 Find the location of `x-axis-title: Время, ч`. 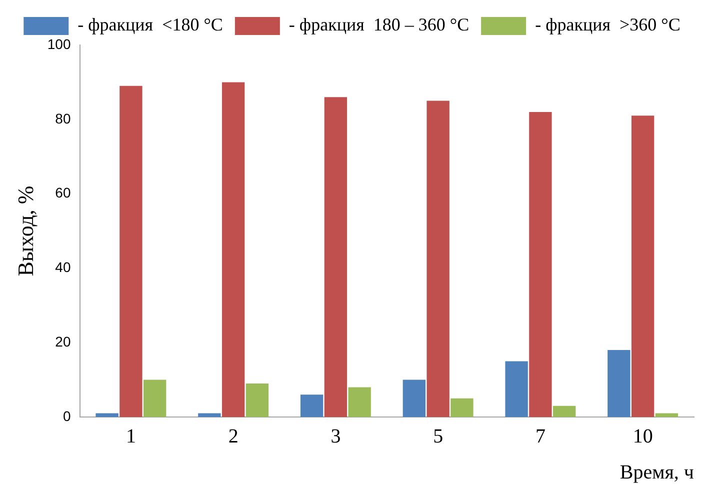

x-axis-title: Время, ч is located at coordinates (657, 472).